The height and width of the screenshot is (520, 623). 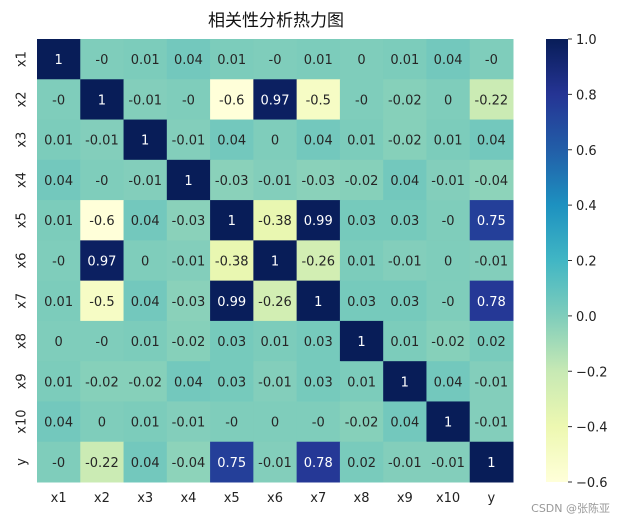 I want to click on cell-value-label: -0.03, so click(x=318, y=181).